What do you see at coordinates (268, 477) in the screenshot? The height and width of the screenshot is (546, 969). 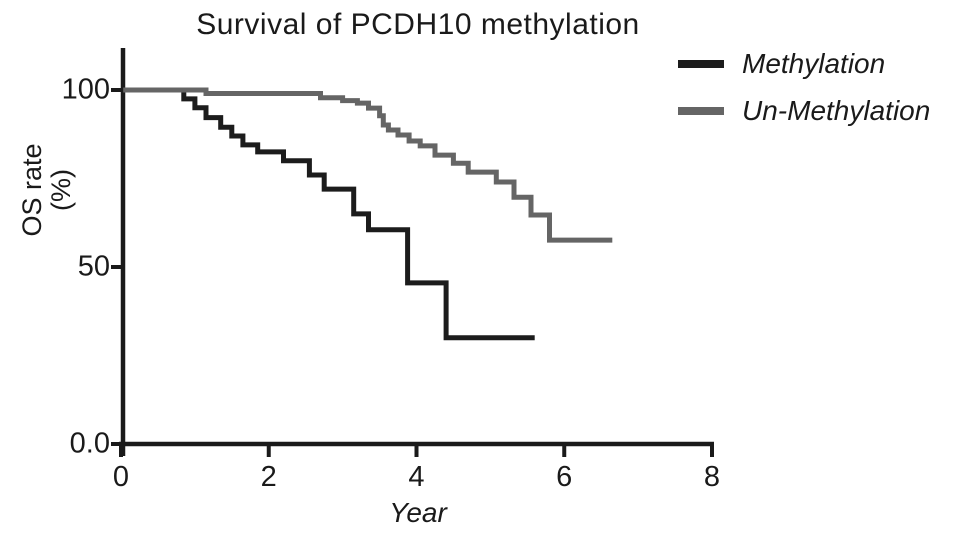 I see `x-tick-label-2: 2` at bounding box center [268, 477].